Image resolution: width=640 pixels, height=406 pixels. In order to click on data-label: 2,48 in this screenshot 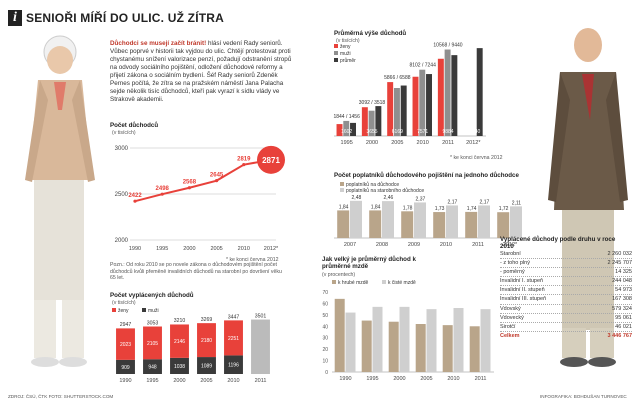, I will do `click(357, 198)`.